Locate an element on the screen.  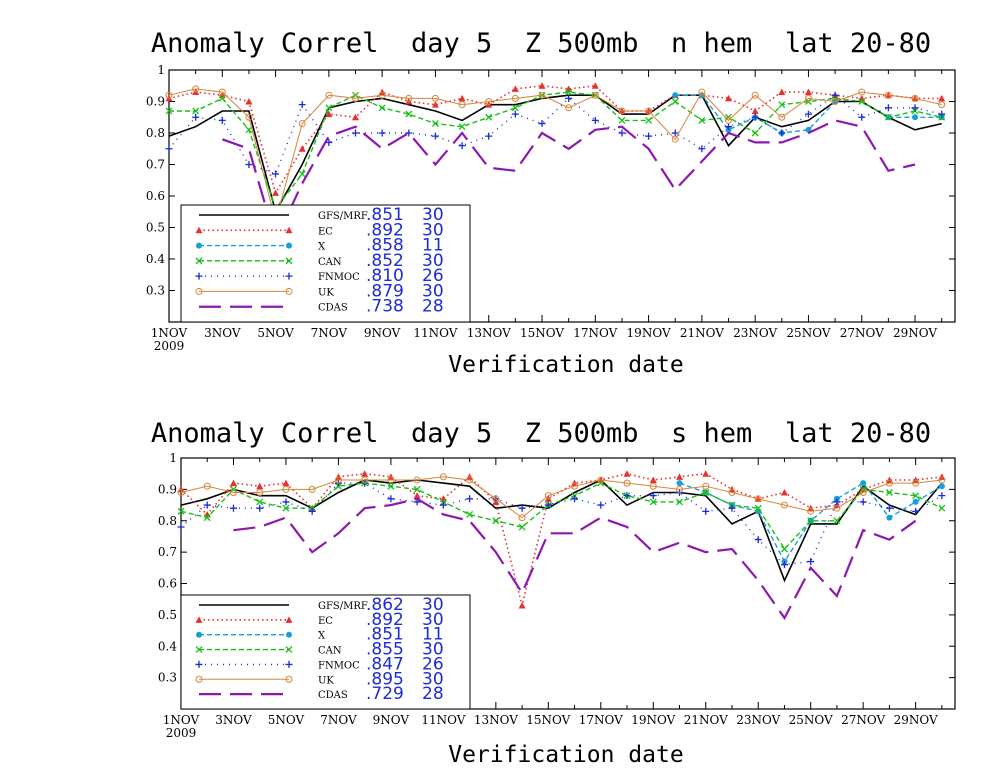
legend-model-name: CDAS is located at coordinates (333, 695).